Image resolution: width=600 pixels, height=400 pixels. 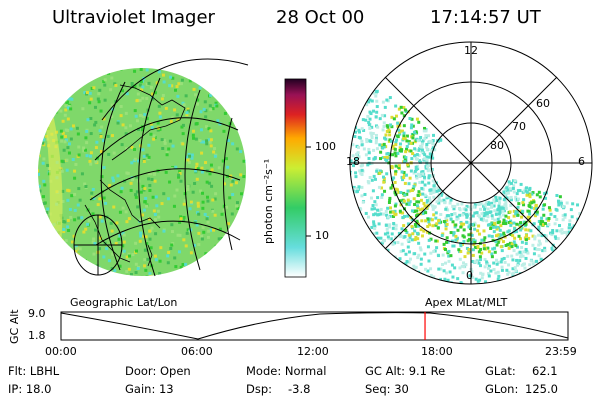 What do you see at coordinates (519, 126) in the screenshot?
I see `lat-label-70: 70` at bounding box center [519, 126].